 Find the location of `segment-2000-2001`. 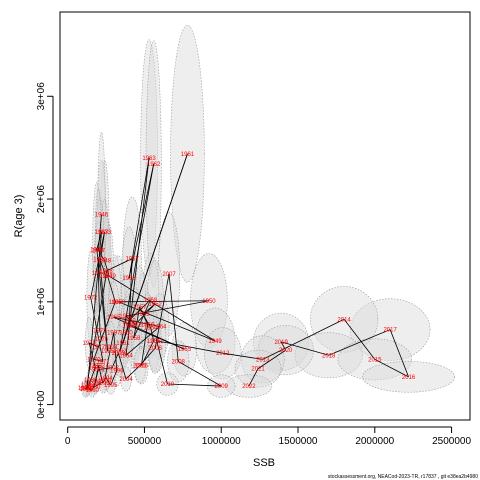

segment-2000-2001 is located at coordinates (96, 378).